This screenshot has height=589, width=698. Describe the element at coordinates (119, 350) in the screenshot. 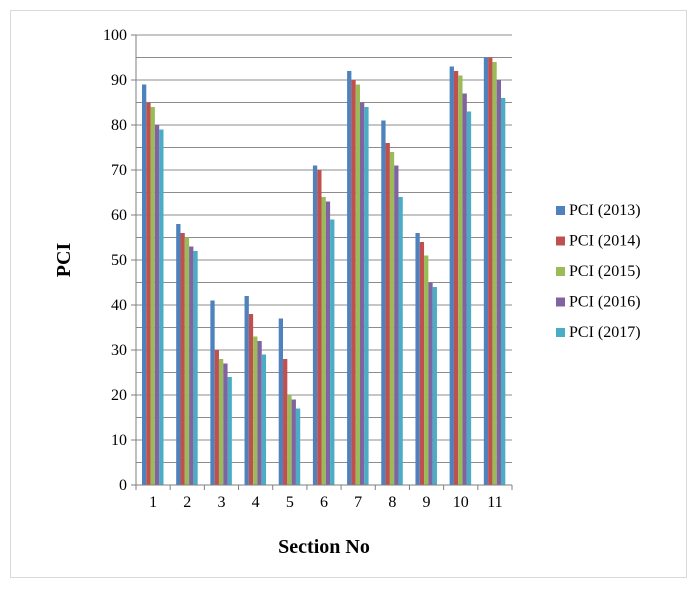

I see `y-tick-label: 30` at that location.